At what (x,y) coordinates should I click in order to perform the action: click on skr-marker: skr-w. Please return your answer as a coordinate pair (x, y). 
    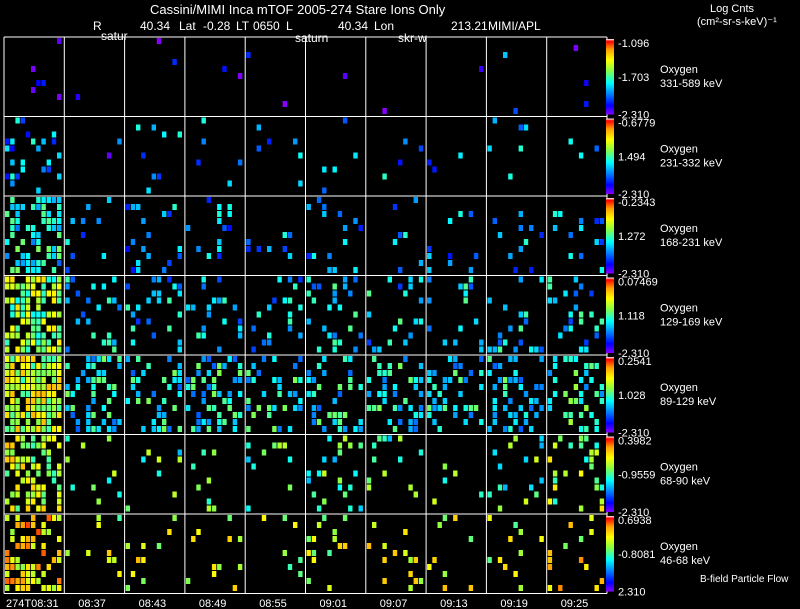
    Looking at the image, I should click on (412, 38).